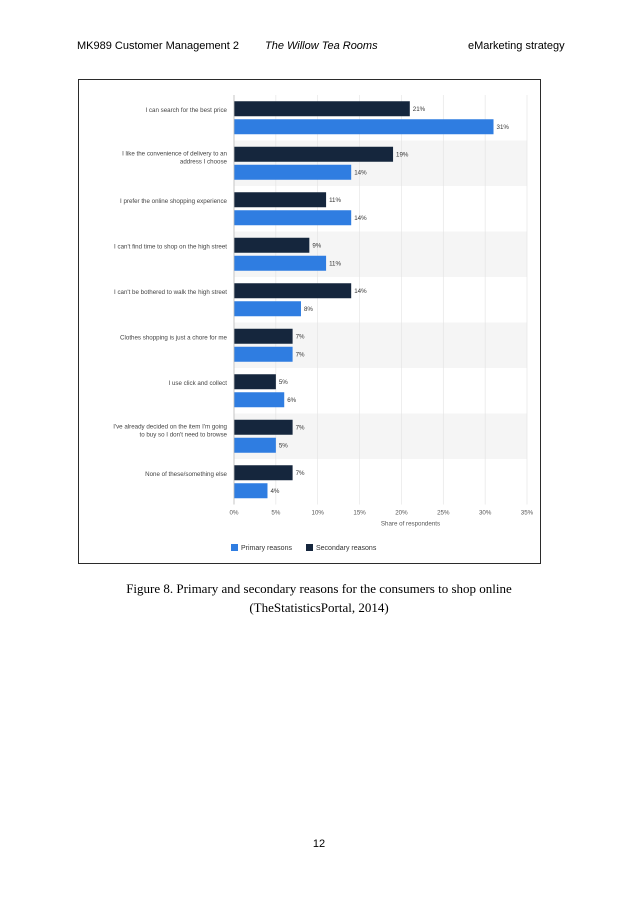 This screenshot has height=903, width=638. Describe the element at coordinates (174, 337) in the screenshot. I see `category-label: Clothes shopping is just a chore for me` at that location.